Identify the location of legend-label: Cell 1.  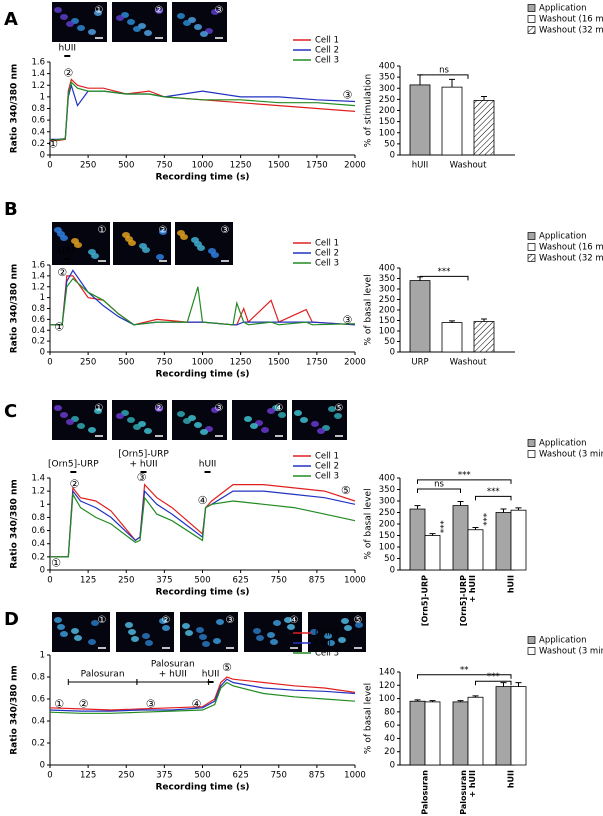
(327, 634).